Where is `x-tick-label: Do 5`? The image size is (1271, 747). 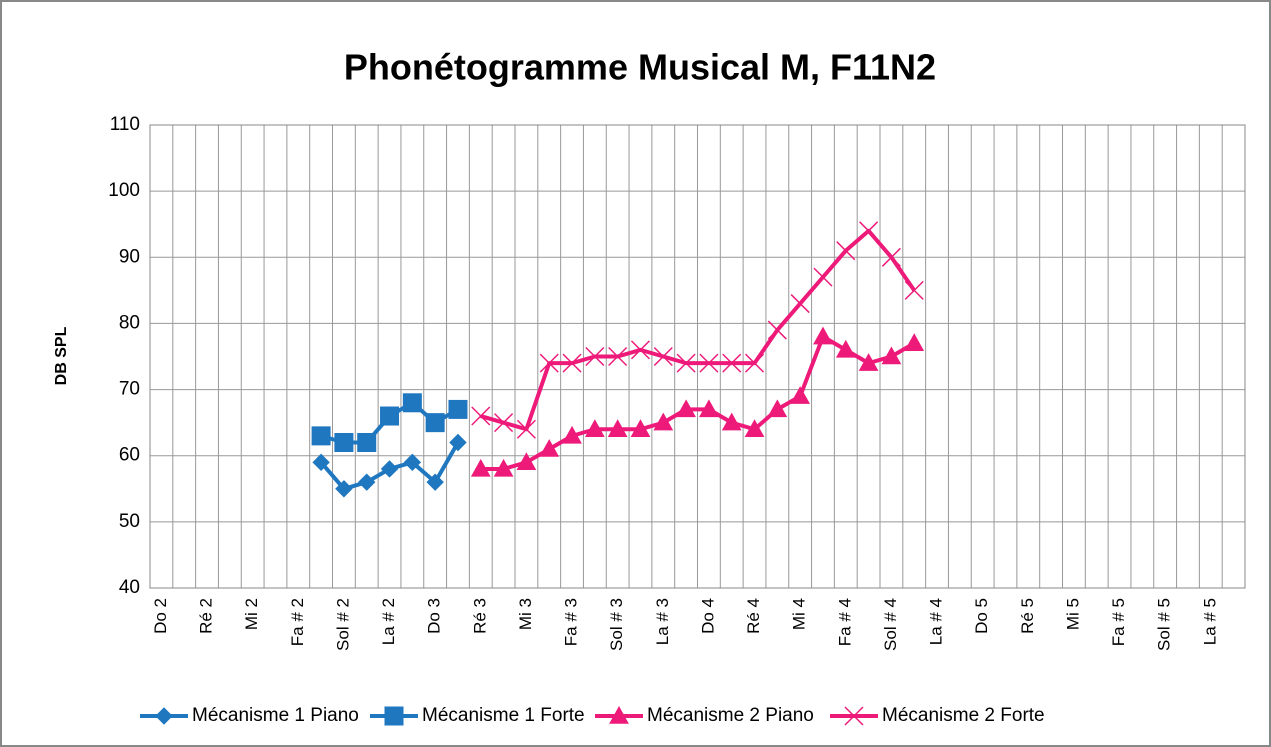 x-tick-label: Do 5 is located at coordinates (981, 616).